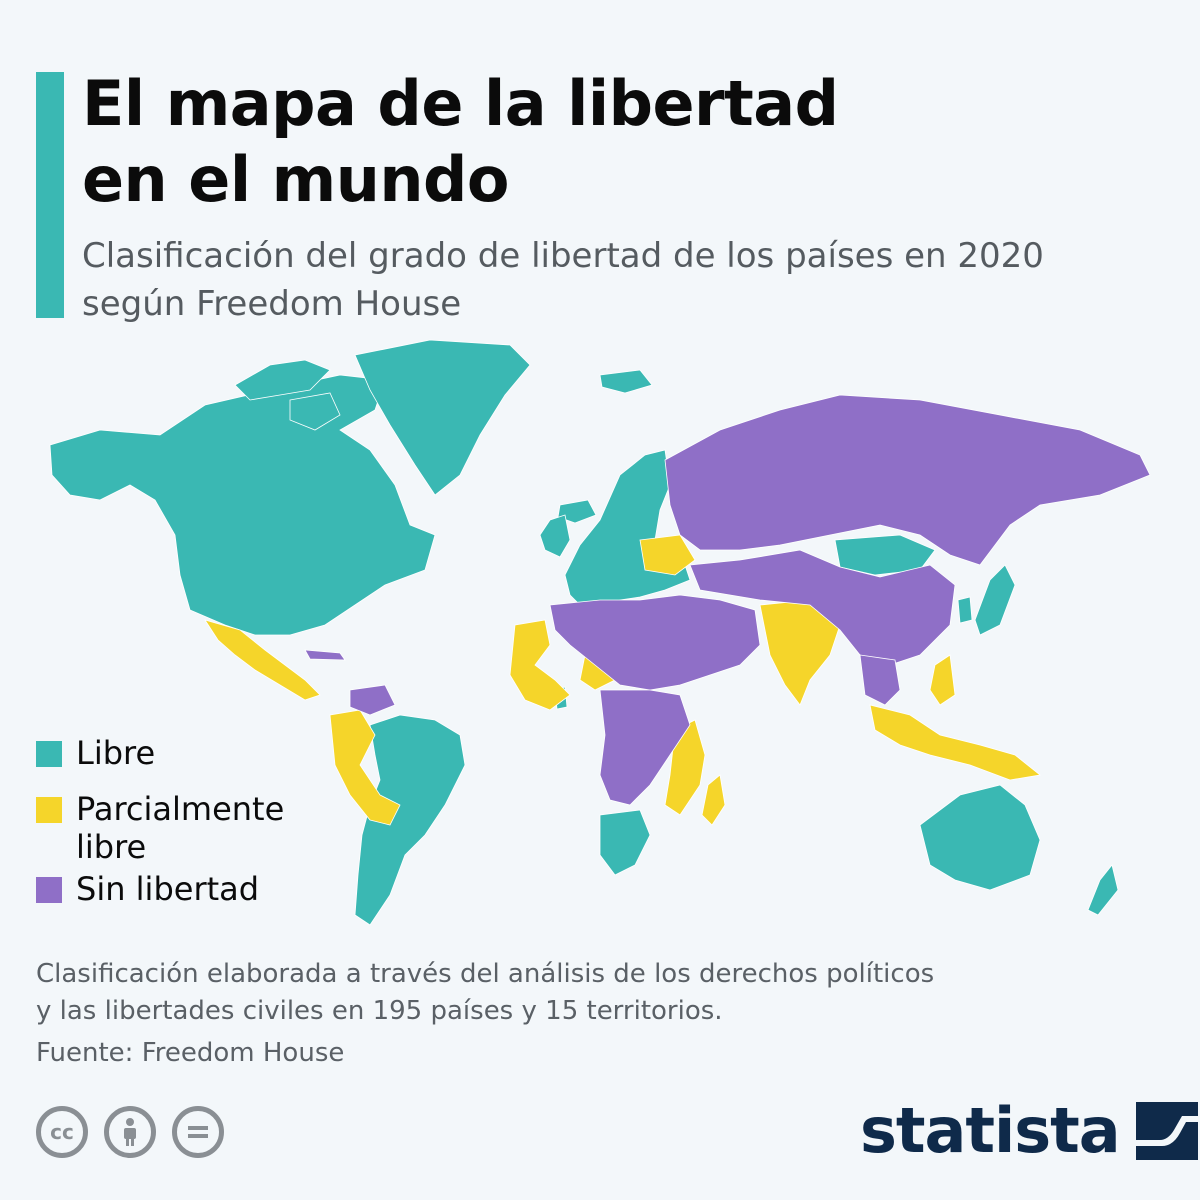 This screenshot has height=1200, width=1200. I want to click on title-line-2: en el mundo, so click(296, 179).